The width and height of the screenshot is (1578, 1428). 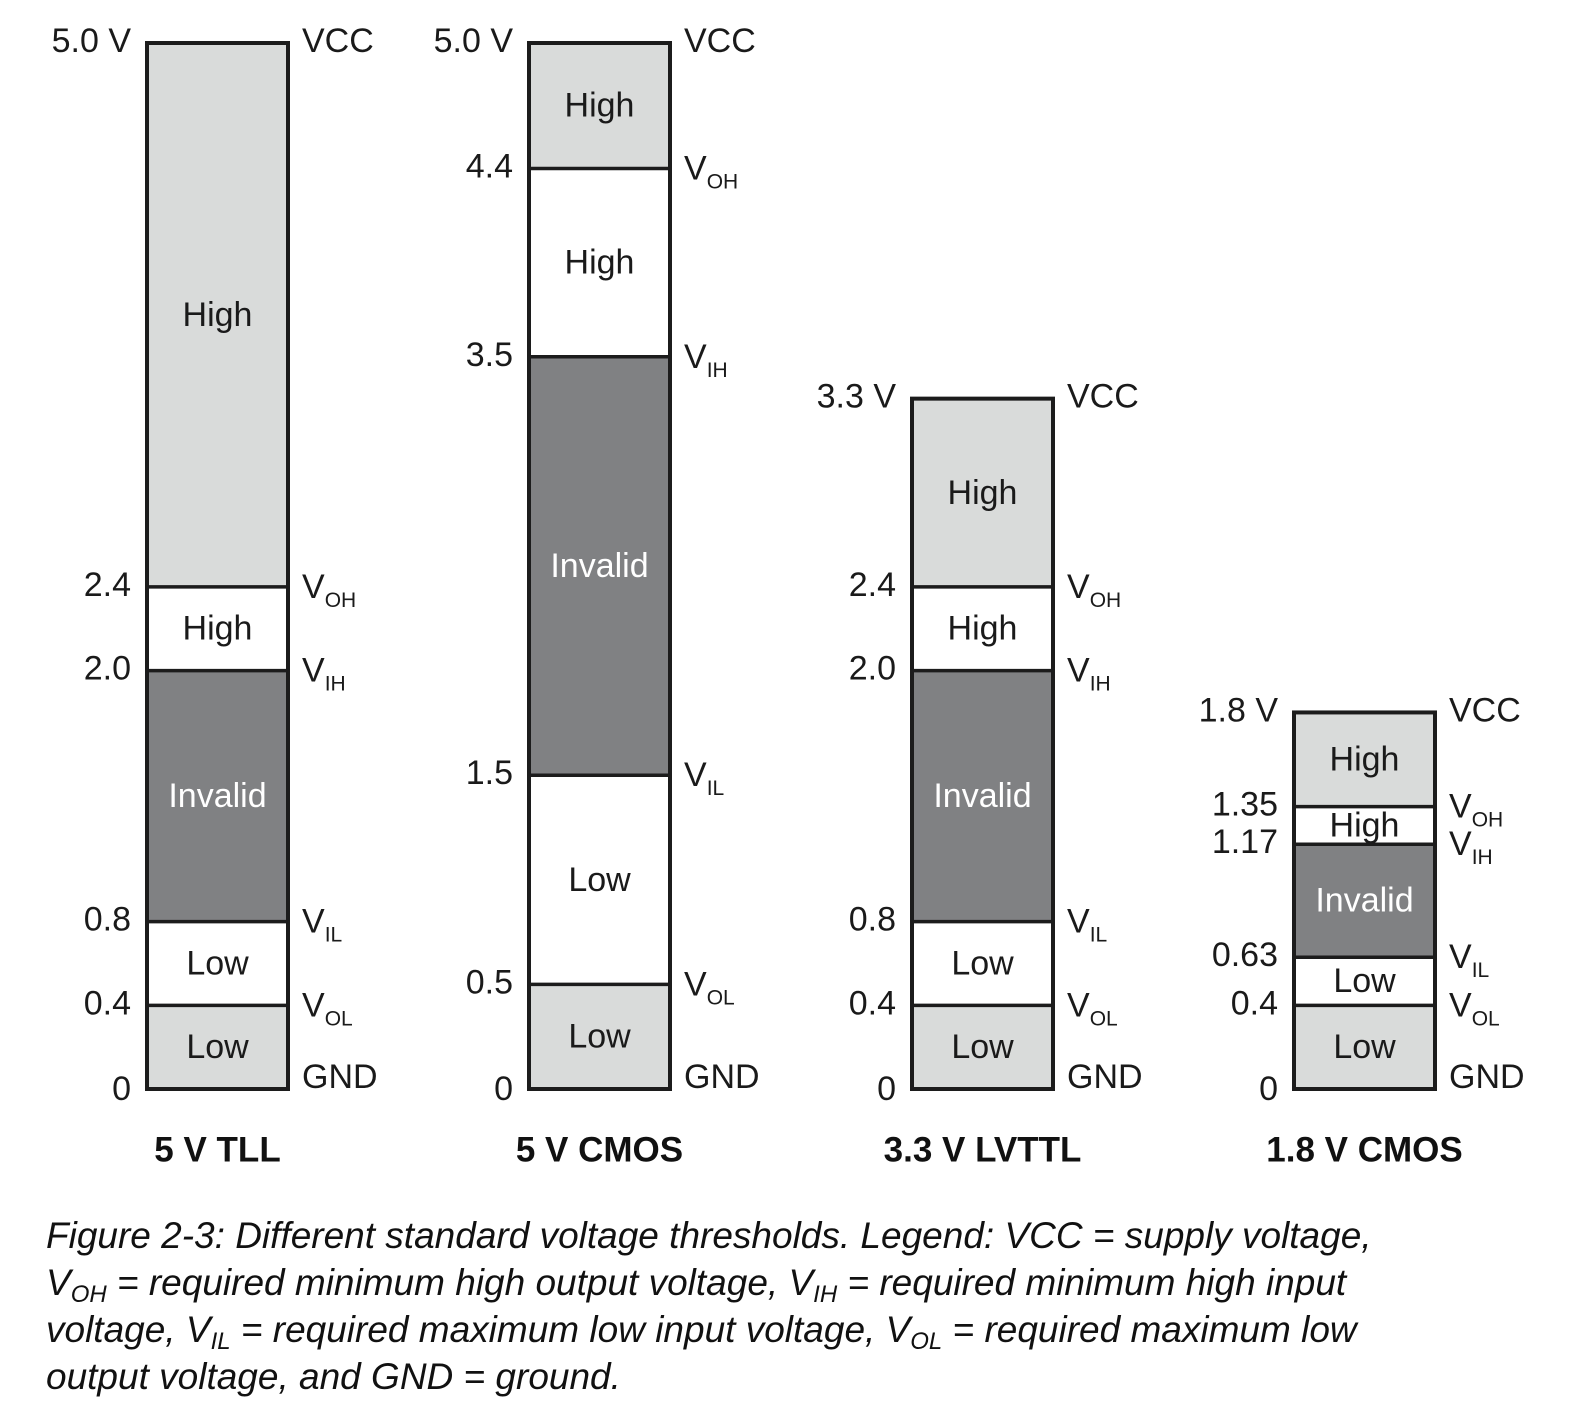 What do you see at coordinates (333, 1376) in the screenshot?
I see `caption-text-7: output voltage, and GND = ground.` at bounding box center [333, 1376].